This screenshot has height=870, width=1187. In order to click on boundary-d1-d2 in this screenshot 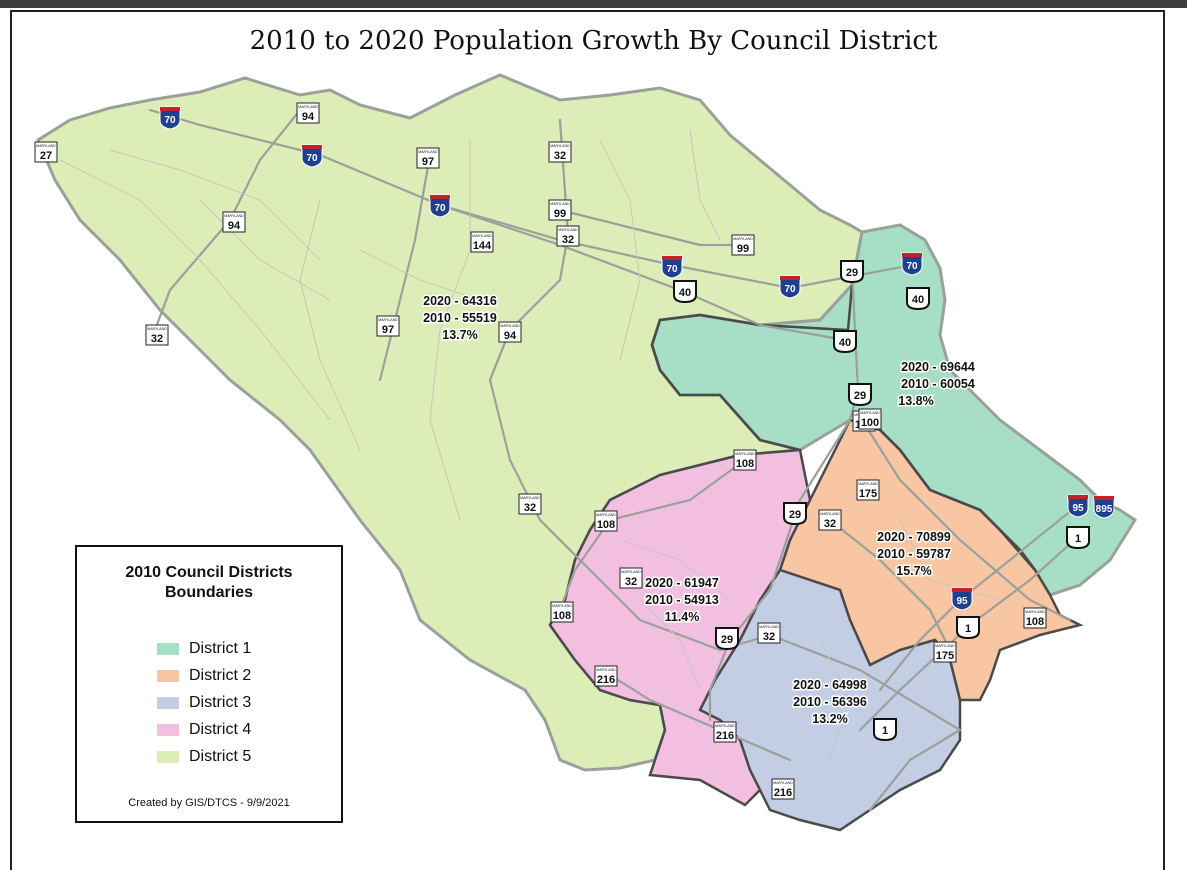, I will do `click(942, 494)`.